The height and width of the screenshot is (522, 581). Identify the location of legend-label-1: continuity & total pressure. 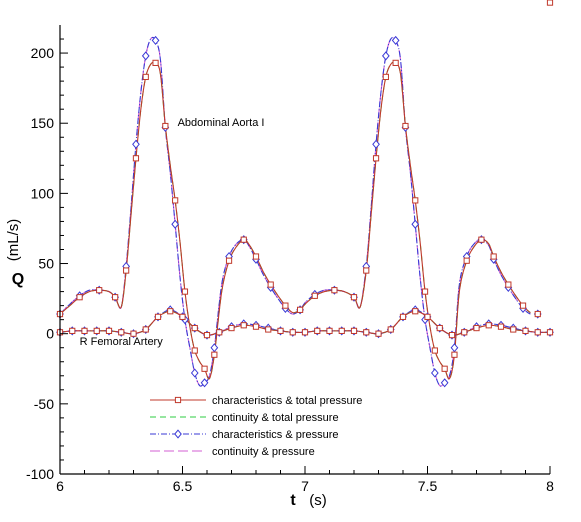
(275, 418).